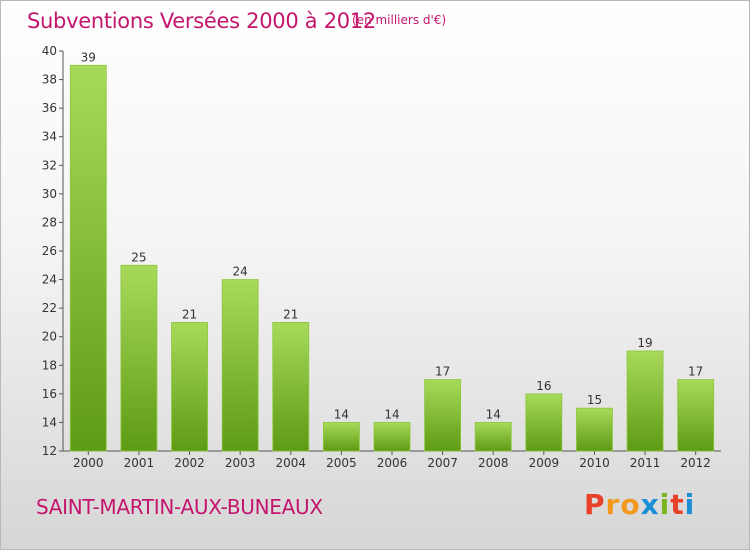 The height and width of the screenshot is (551, 750). Describe the element at coordinates (644, 343) in the screenshot. I see `bar-value-label: 19` at that location.